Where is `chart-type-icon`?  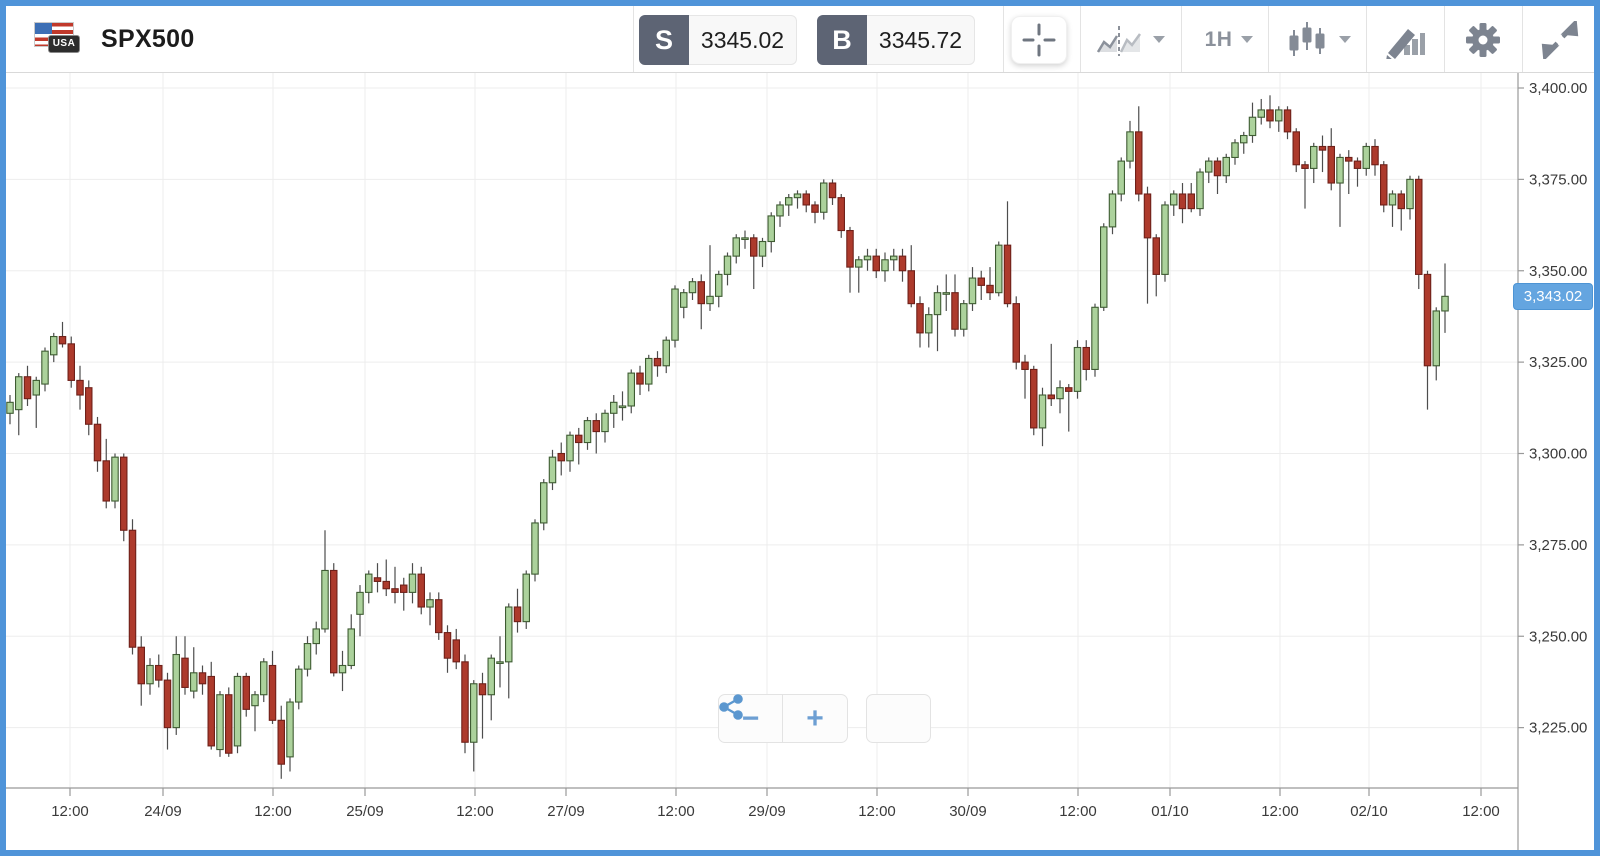 chart-type-icon is located at coordinates (1118, 40).